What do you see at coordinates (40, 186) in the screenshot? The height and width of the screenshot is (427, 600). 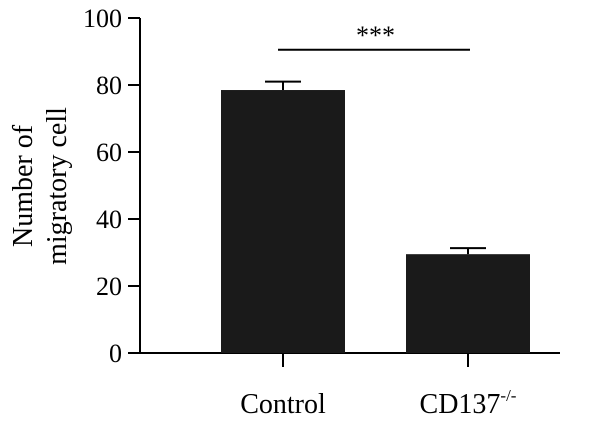 I see `y-axis-label: Number of migratory cell` at bounding box center [40, 186].